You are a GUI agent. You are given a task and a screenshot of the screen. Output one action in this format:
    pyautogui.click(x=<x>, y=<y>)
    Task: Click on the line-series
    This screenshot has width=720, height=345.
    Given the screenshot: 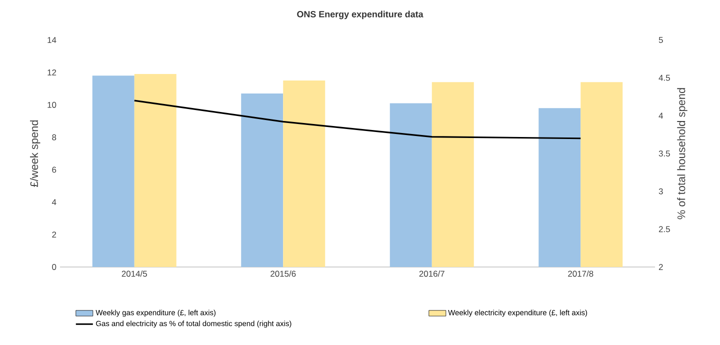 What is the action you would take?
    pyautogui.click(x=358, y=120)
    